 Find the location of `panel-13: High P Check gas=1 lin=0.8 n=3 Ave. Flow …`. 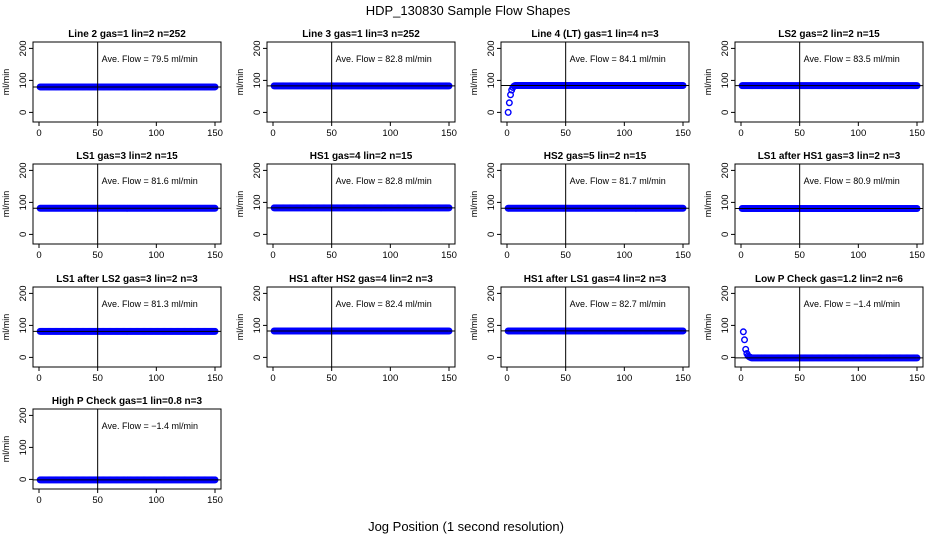

panel-13: High P Check gas=1 lin=0.8 n=3 Ave. Flow … is located at coordinates (112, 451).